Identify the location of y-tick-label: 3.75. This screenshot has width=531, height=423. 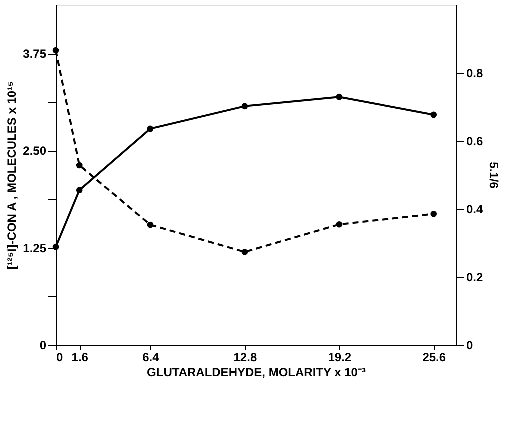
(35, 54).